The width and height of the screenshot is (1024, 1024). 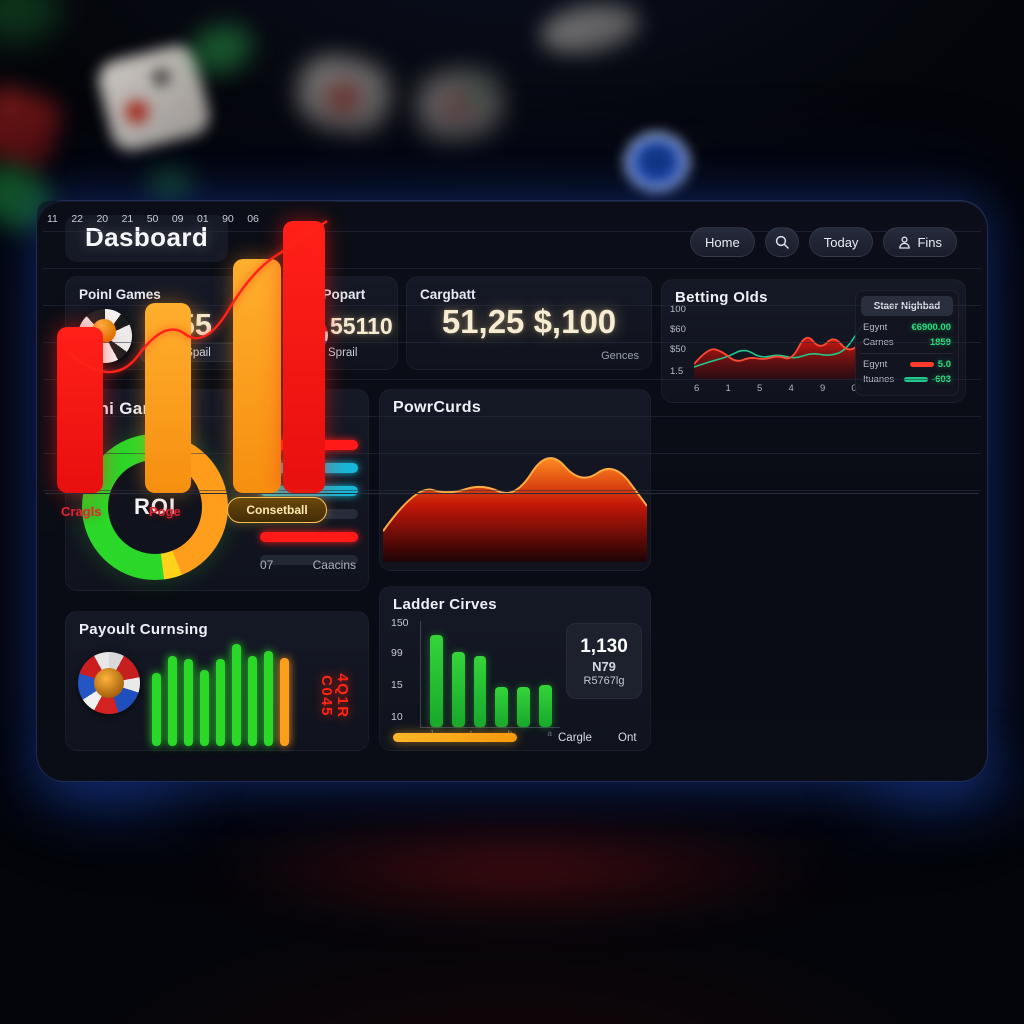 What do you see at coordinates (604, 646) in the screenshot?
I see `stat-primary: 1,130` at bounding box center [604, 646].